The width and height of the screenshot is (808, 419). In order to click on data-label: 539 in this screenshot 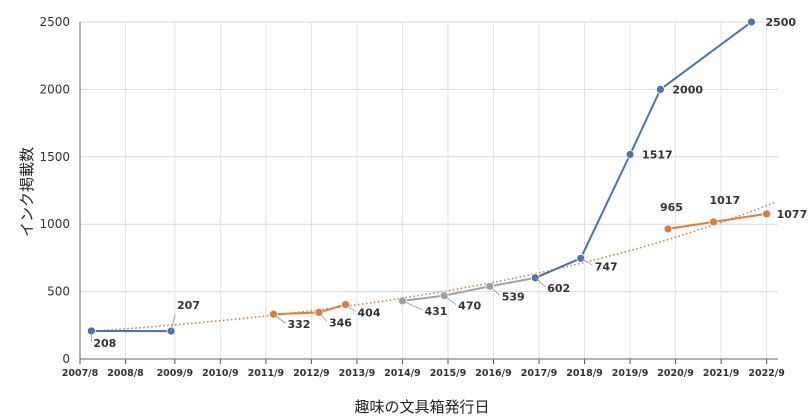, I will do `click(513, 296)`.